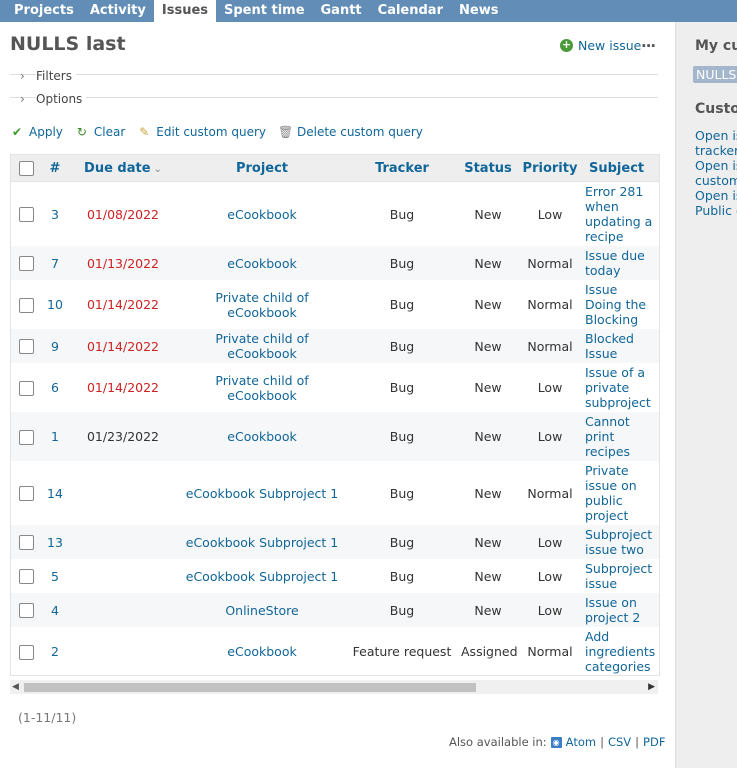 Image resolution: width=737 pixels, height=768 pixels. I want to click on issue-subject: Subproject issue, so click(620, 576).